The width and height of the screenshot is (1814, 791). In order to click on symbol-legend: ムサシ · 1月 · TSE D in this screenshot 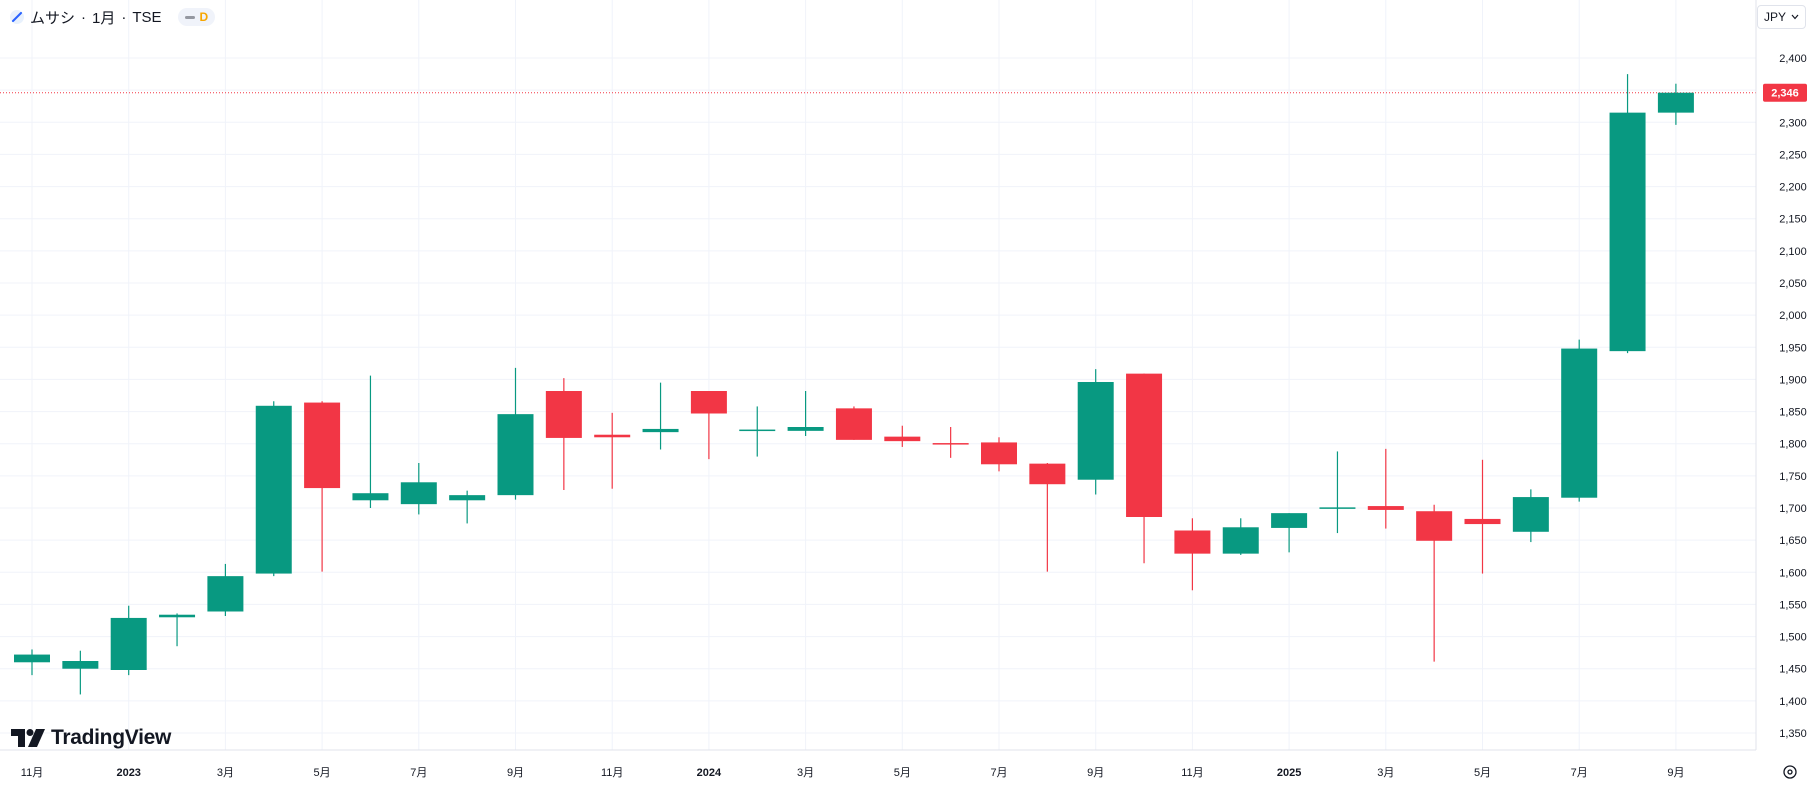, I will do `click(113, 17)`.